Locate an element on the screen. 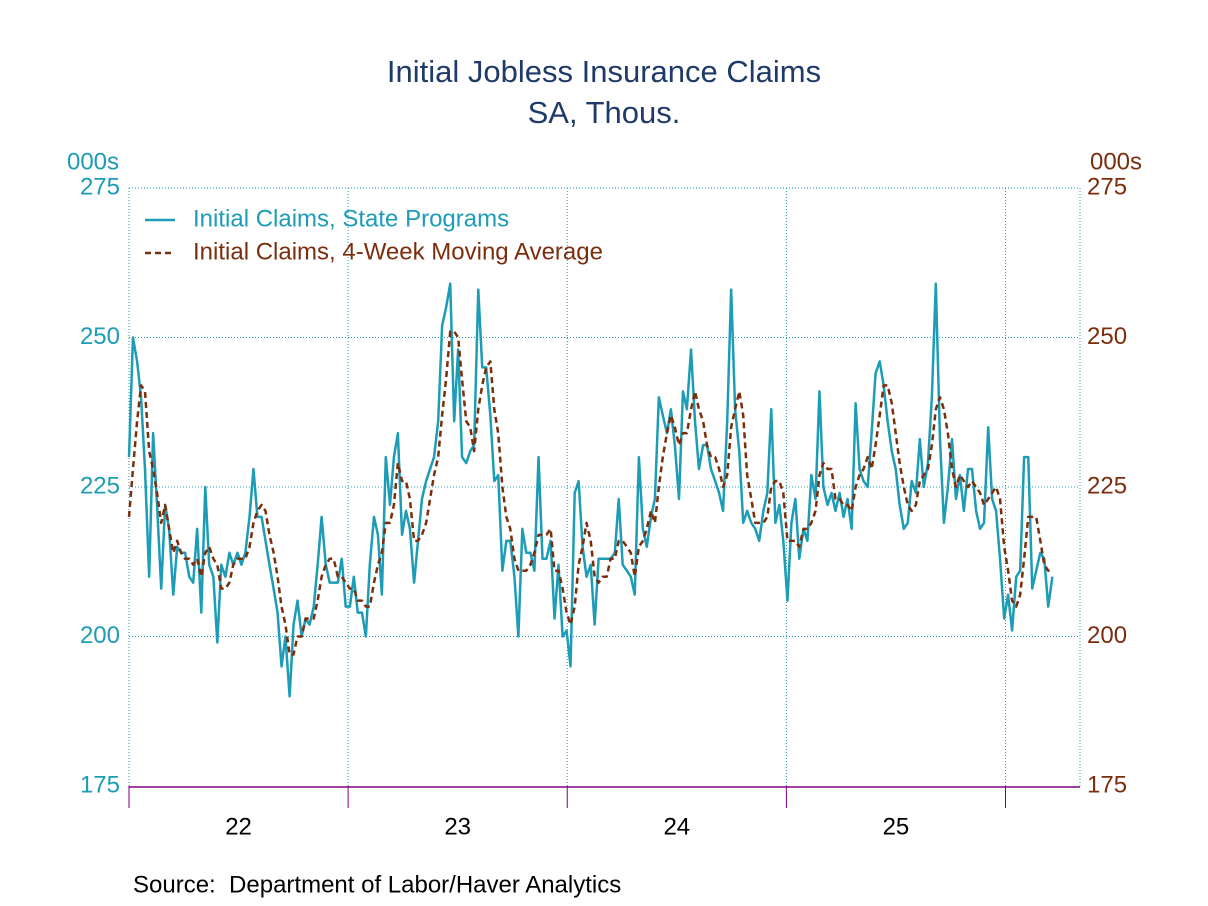 The height and width of the screenshot is (906, 1208). y2-tick-label: 175 is located at coordinates (1107, 784).